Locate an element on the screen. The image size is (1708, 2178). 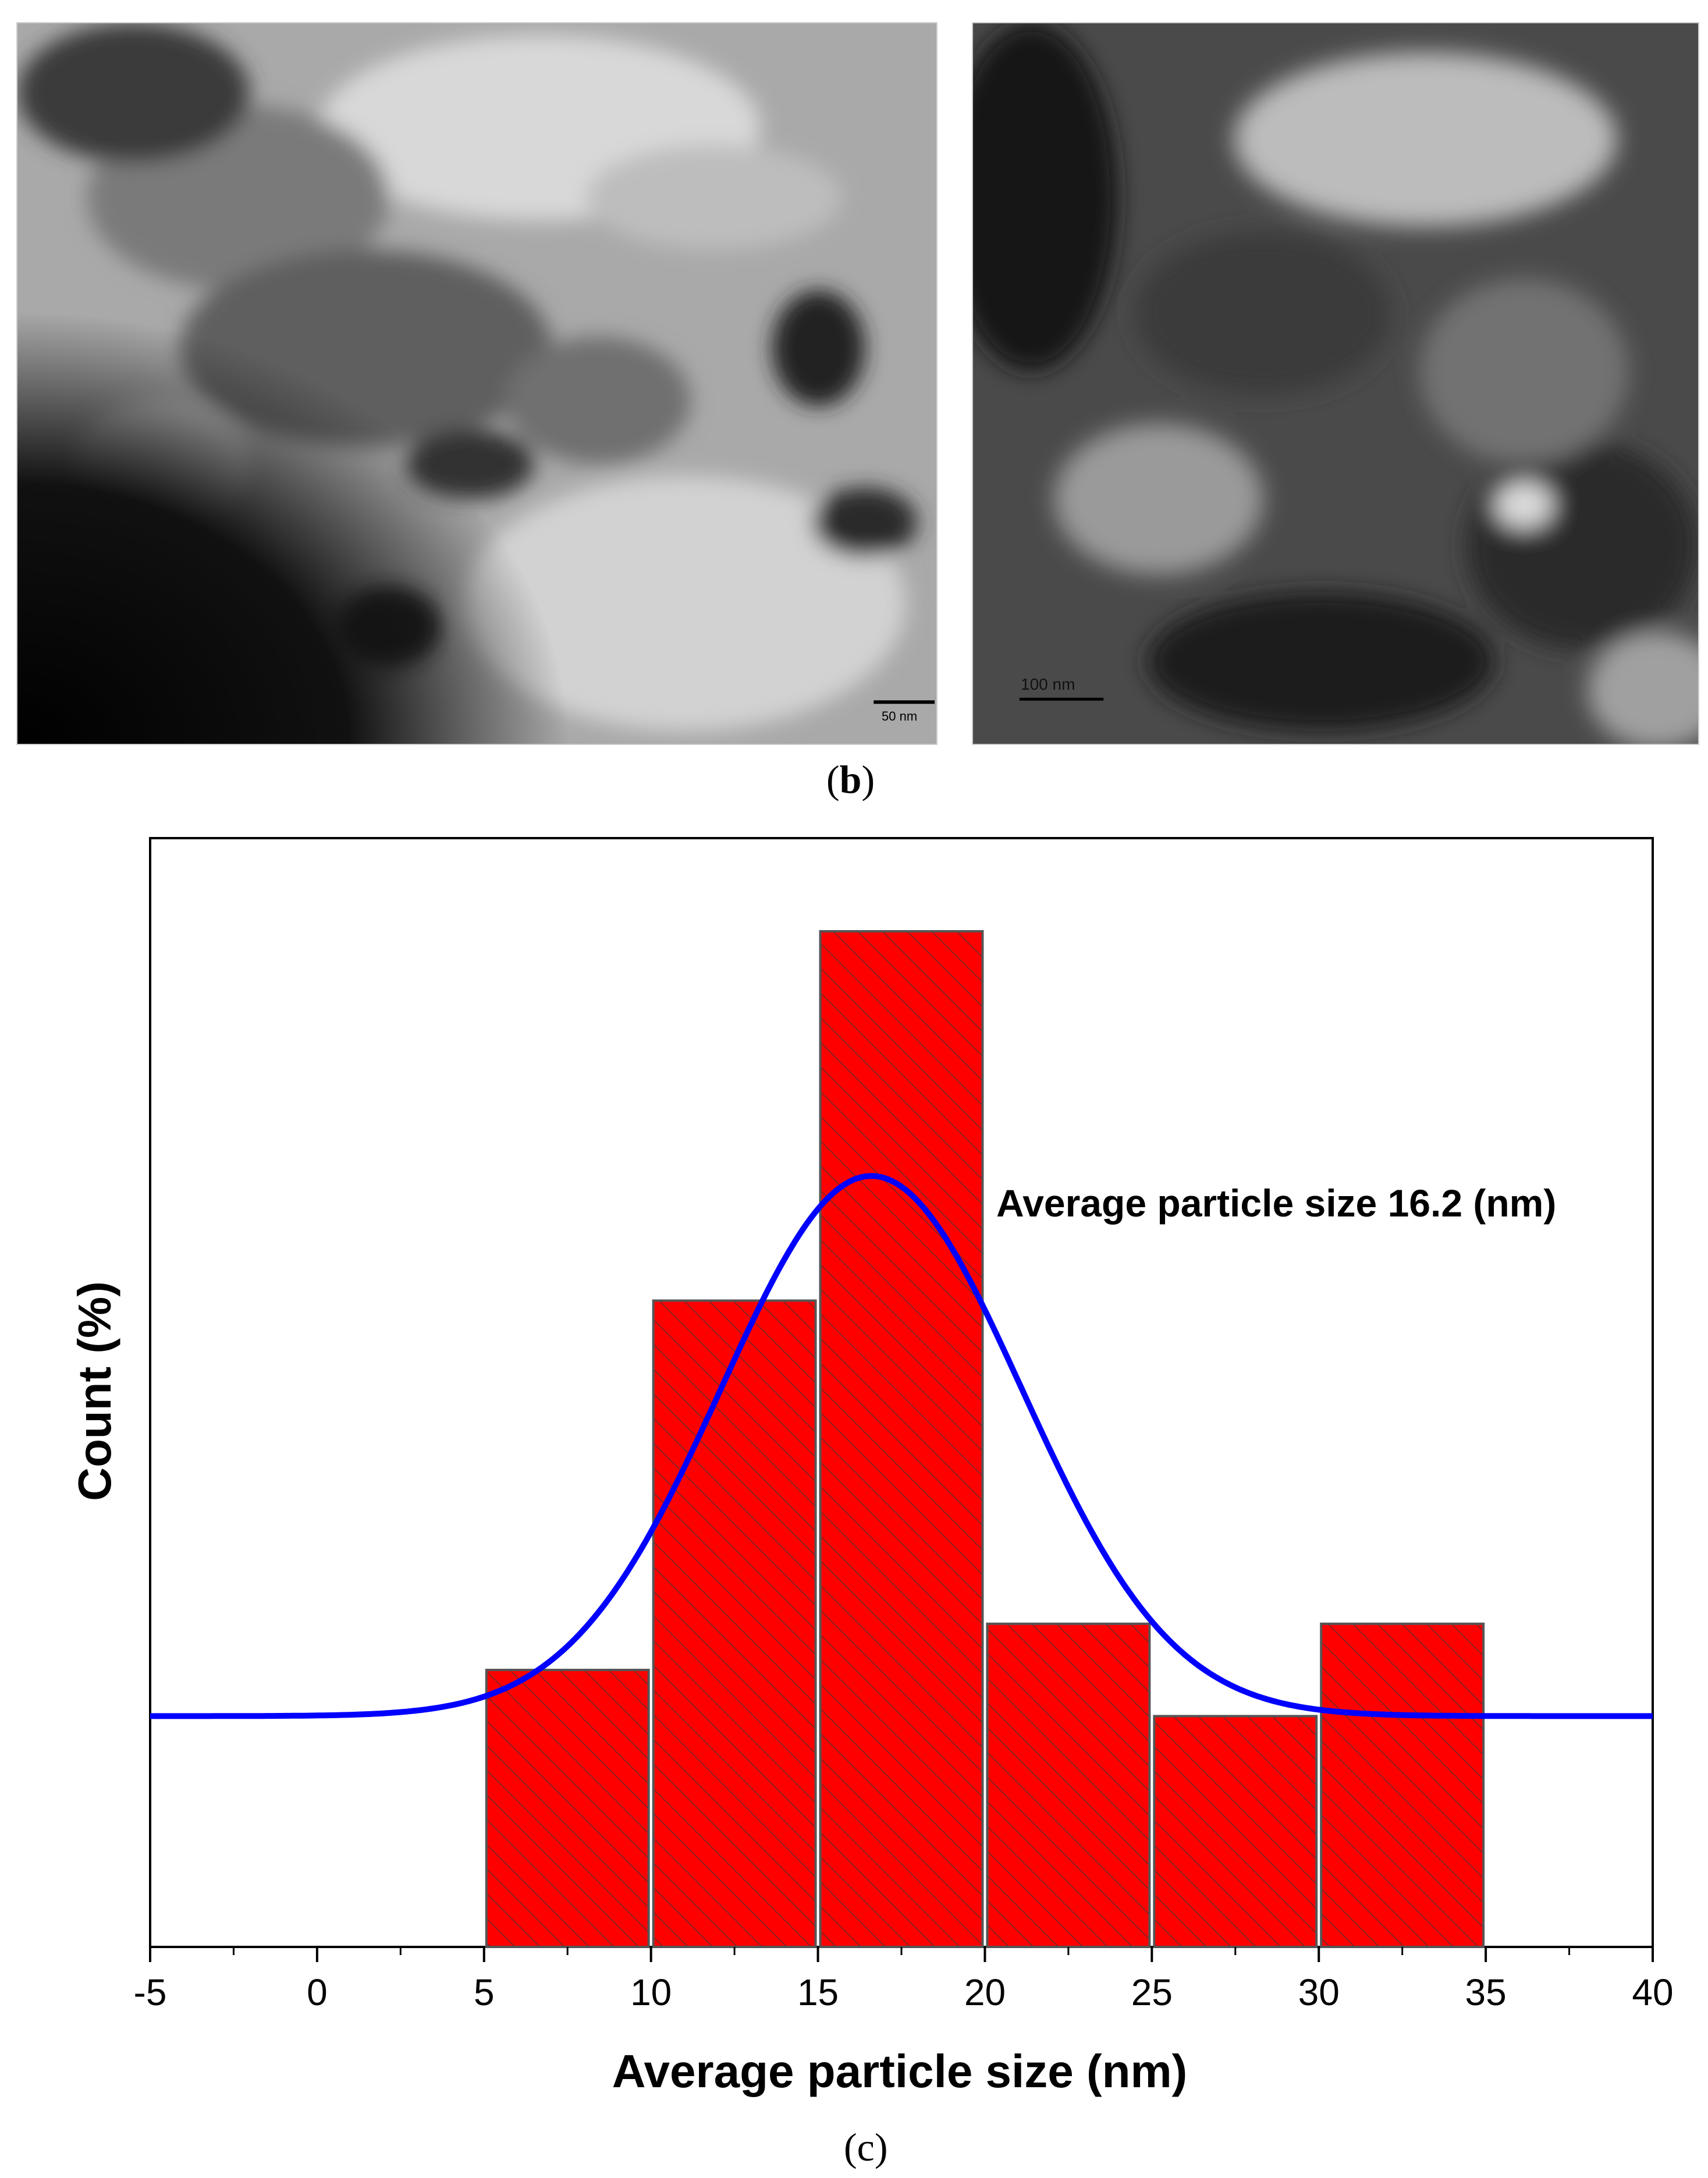
scale-label-left: 50 nm is located at coordinates (900, 716).